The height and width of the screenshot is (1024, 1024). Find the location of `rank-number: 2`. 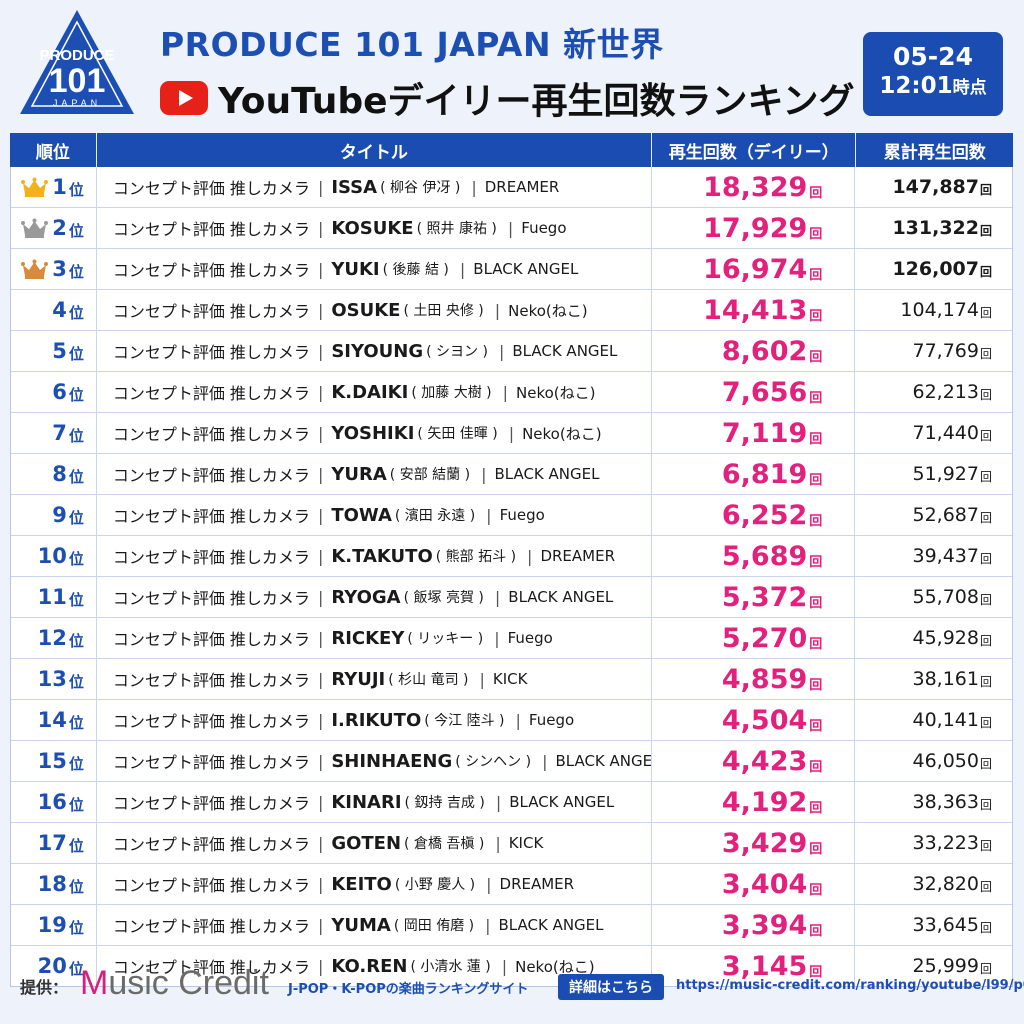

rank-number: 2 is located at coordinates (59, 228).